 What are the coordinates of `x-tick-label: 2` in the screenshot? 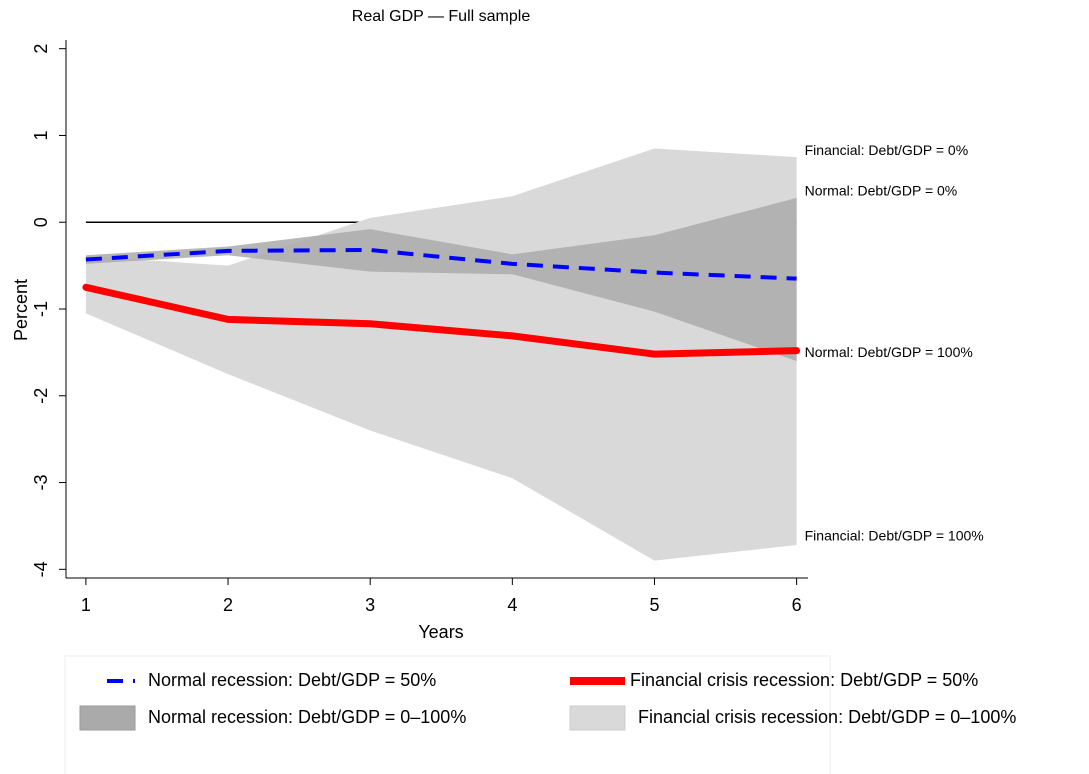 It's located at (228, 605).